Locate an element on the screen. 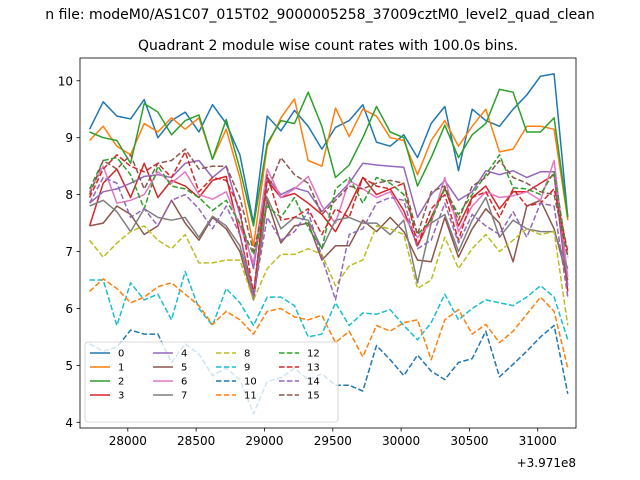  legend-label-3: 3 is located at coordinates (121, 396).